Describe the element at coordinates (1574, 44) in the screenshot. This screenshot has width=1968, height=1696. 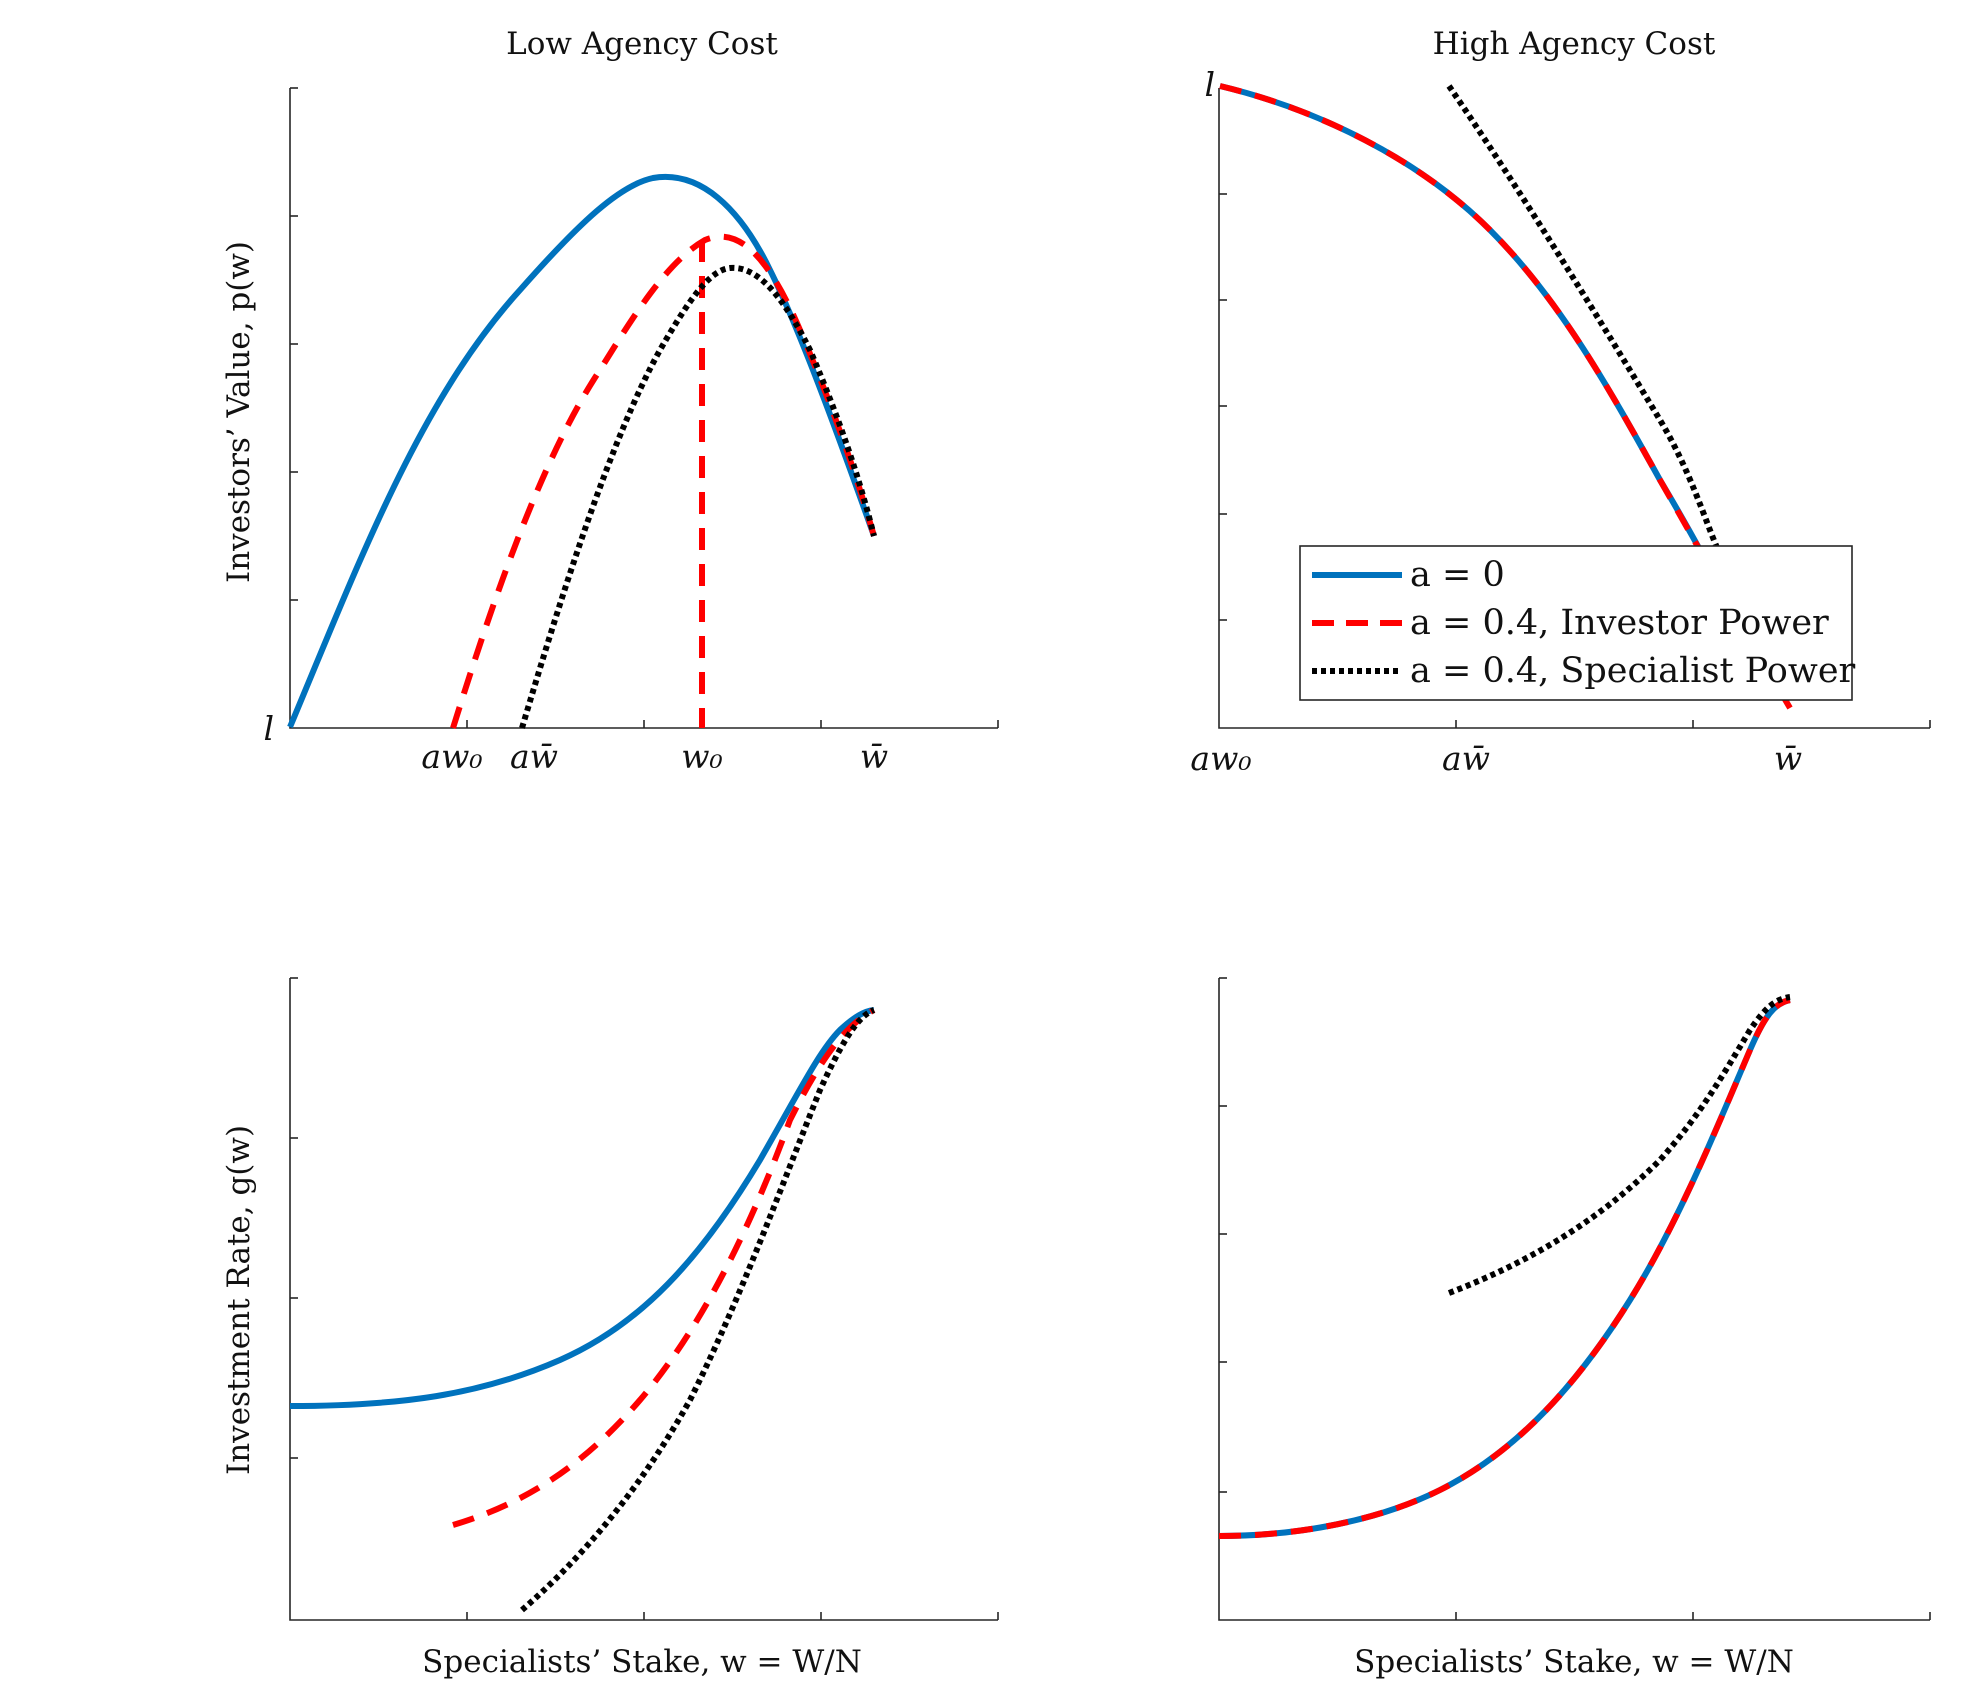
I see `panel-title: High Agency Cost` at that location.